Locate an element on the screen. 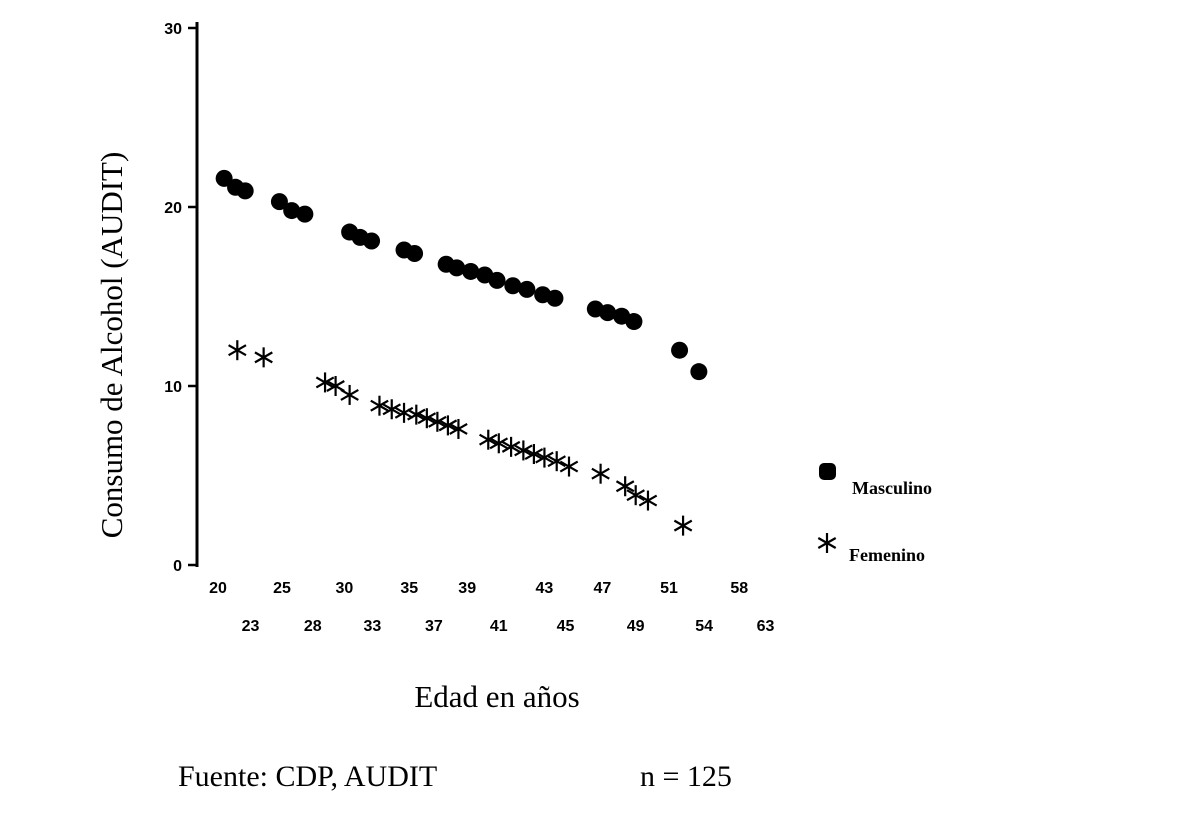 The width and height of the screenshot is (1187, 814). x-tick-label: 47 is located at coordinates (602, 588).